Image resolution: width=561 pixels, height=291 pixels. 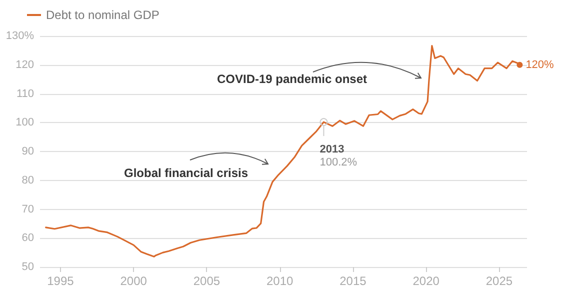 I want to click on annotation: 2013, so click(x=332, y=150).